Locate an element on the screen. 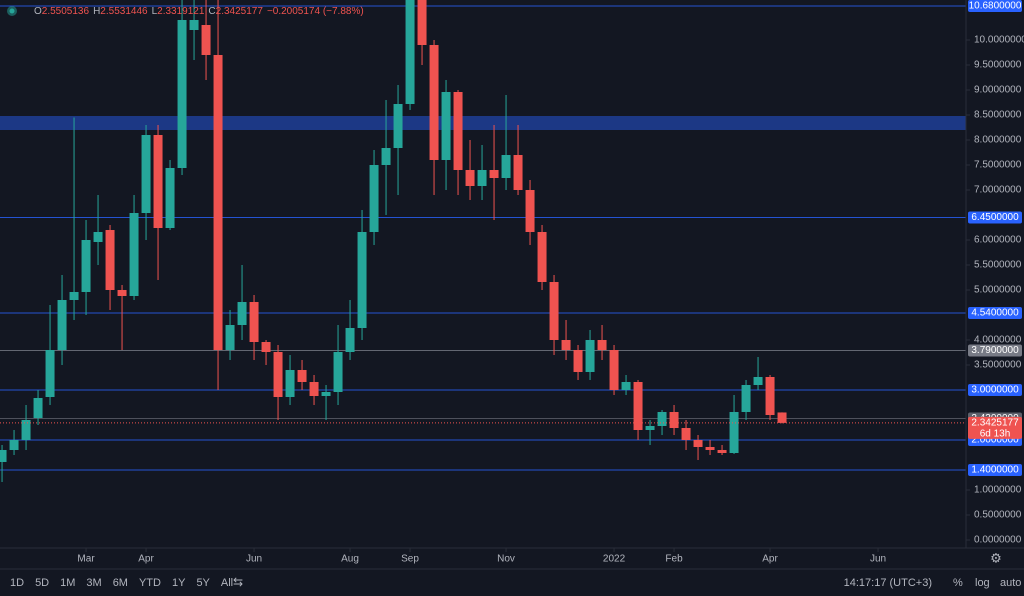 The image size is (1024, 596). y-tick-label: 0.0000000 is located at coordinates (998, 540).